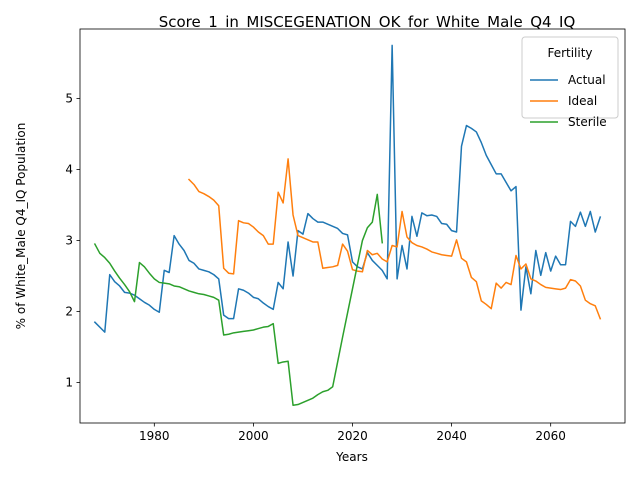 The width and height of the screenshot is (640, 480). Describe the element at coordinates (587, 122) in the screenshot. I see `legend-label-sterile: Sterile` at that location.